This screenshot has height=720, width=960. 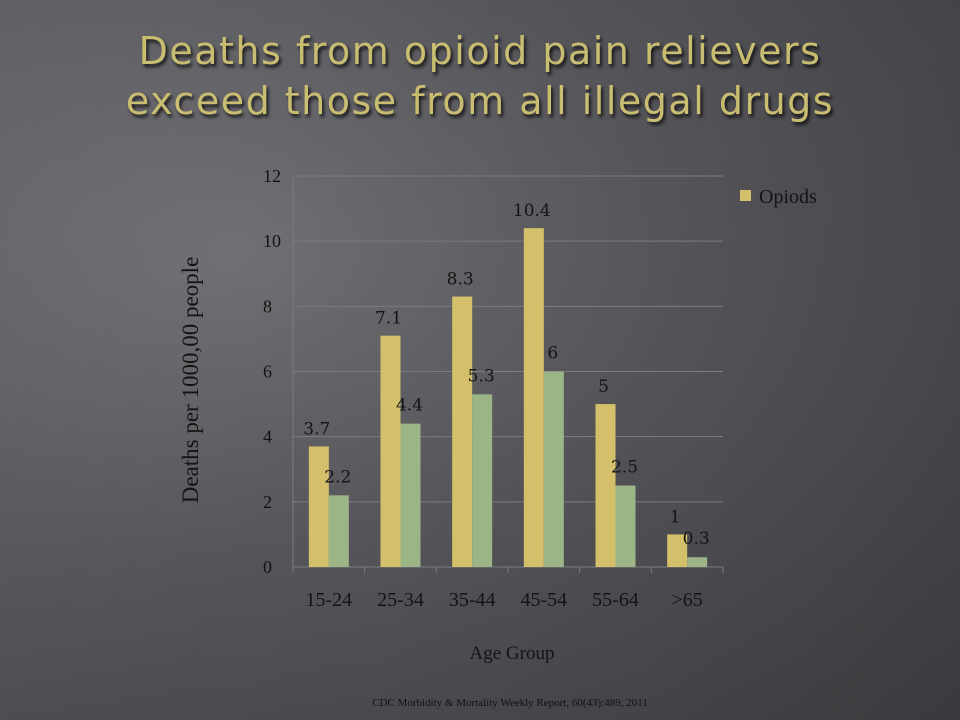 I want to click on data-label: 10.4, so click(x=532, y=211).